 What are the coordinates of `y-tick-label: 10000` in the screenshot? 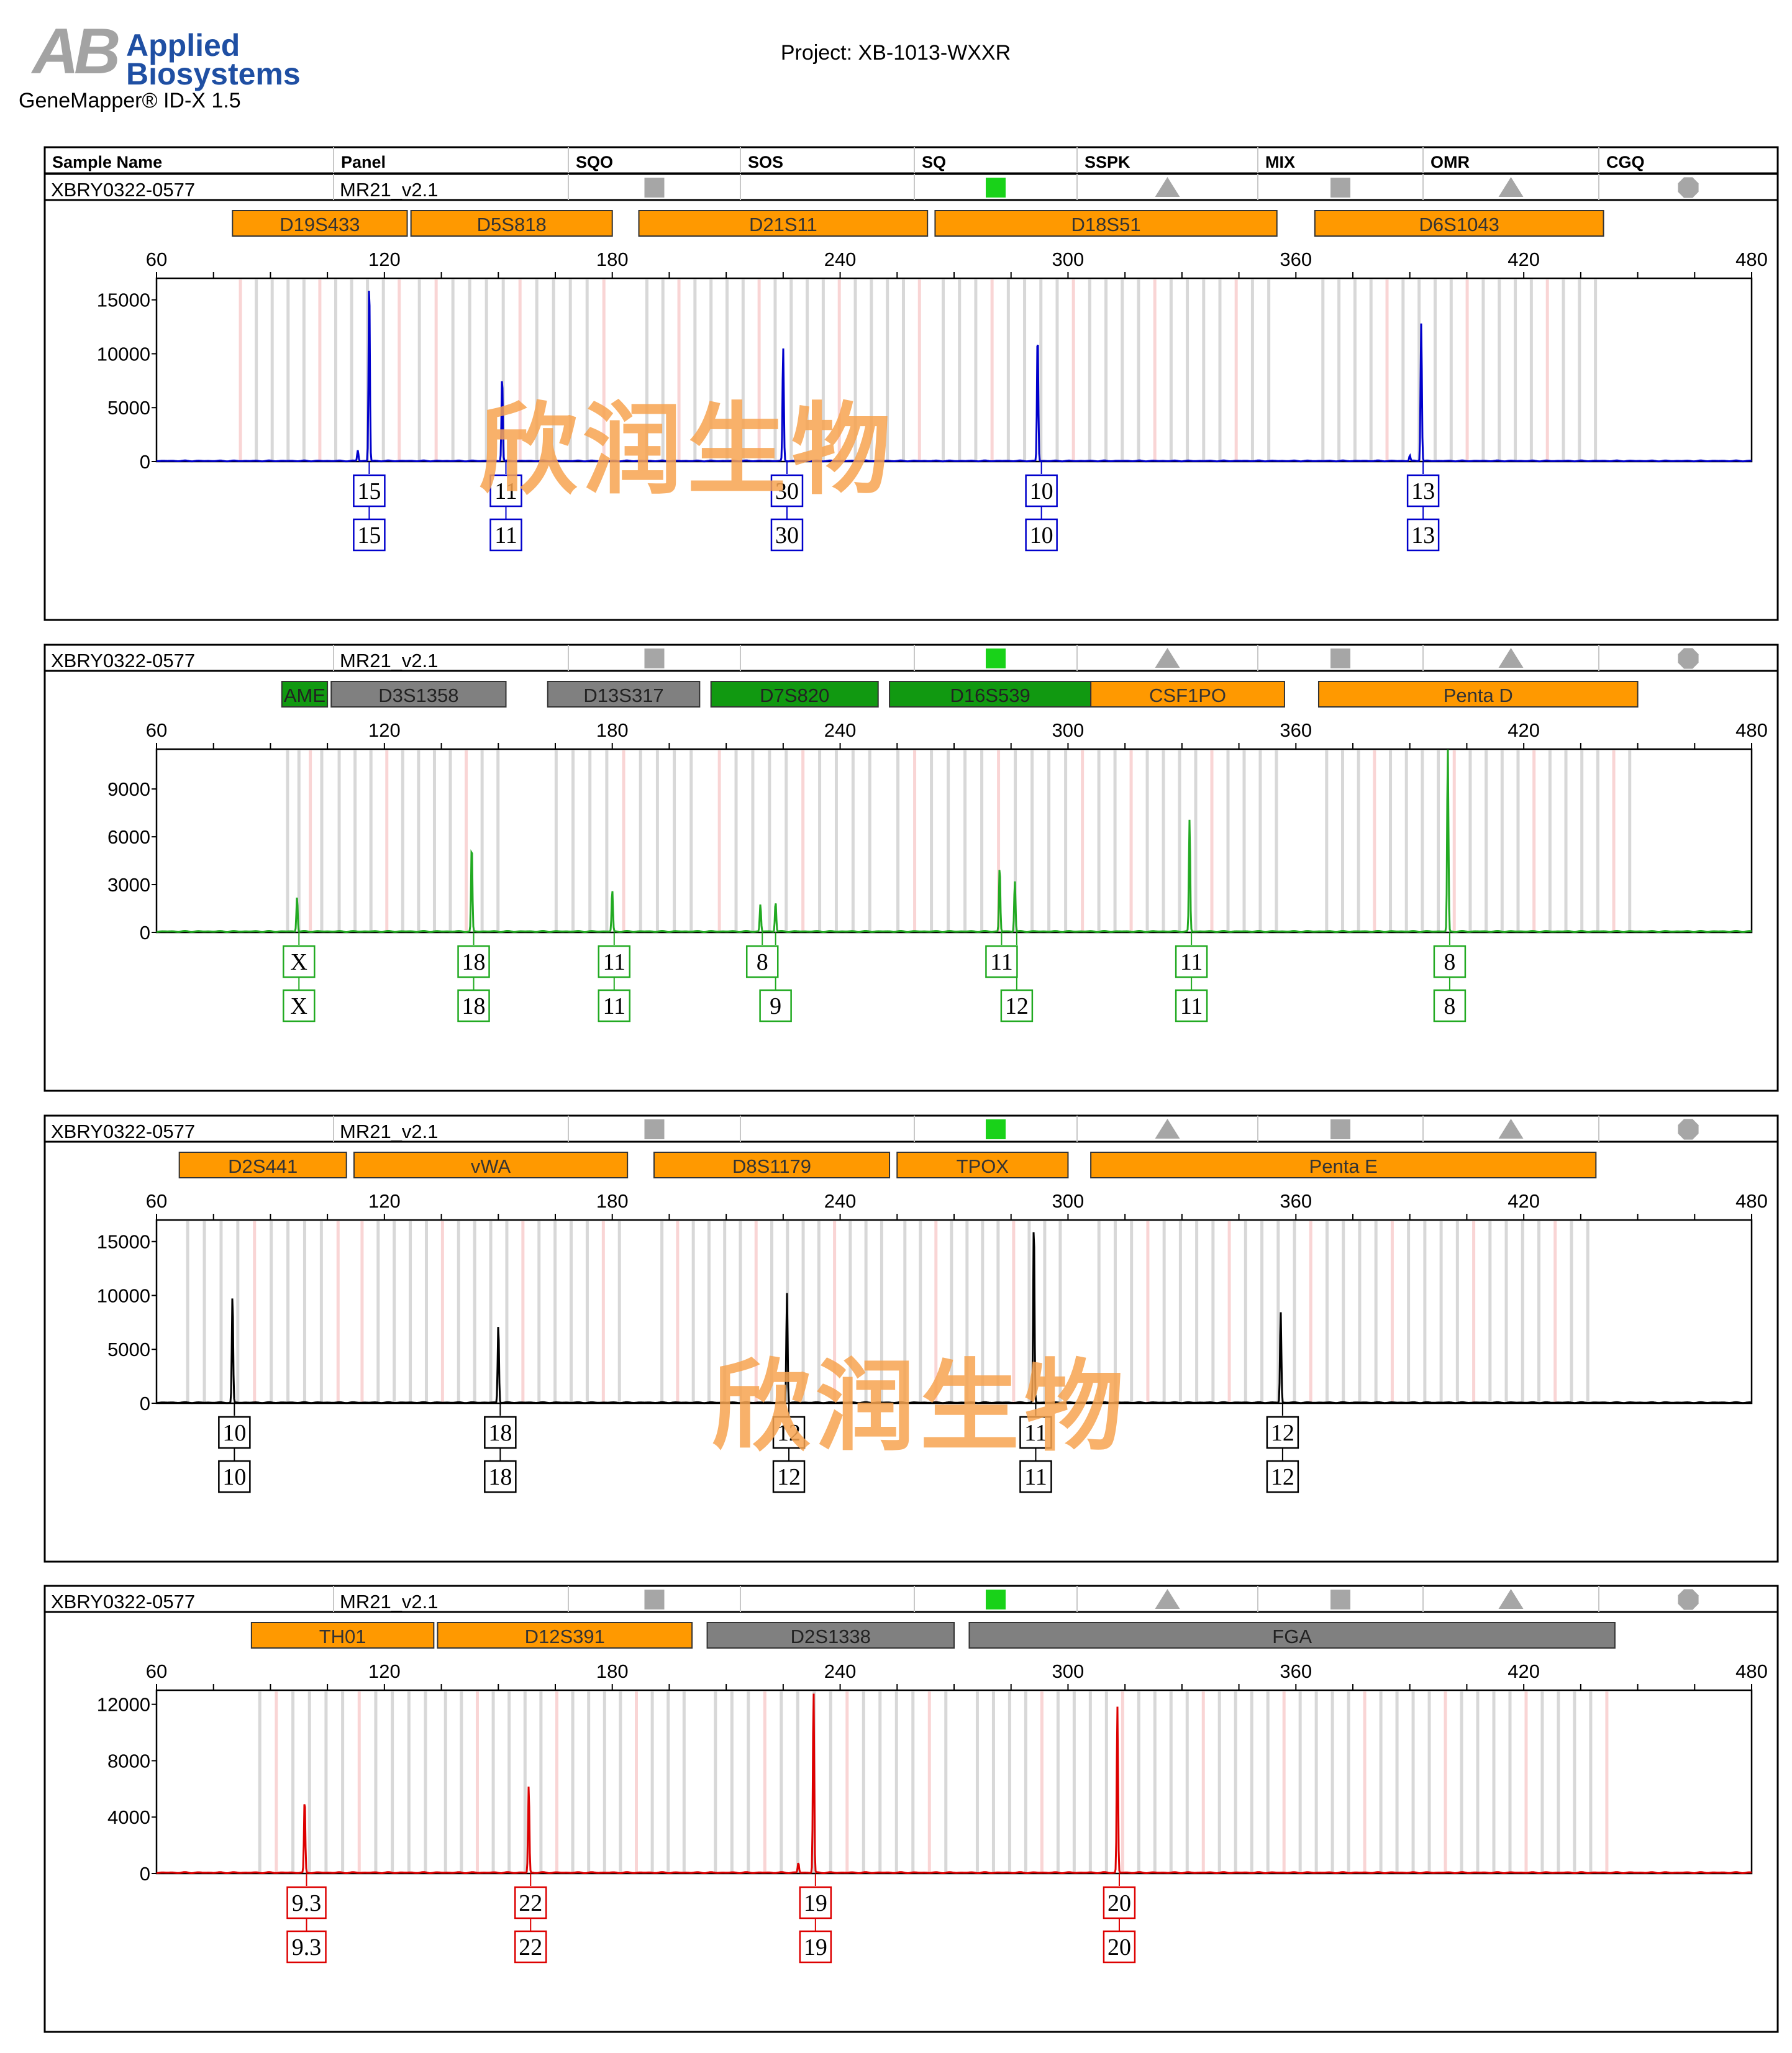 It's located at (123, 1295).